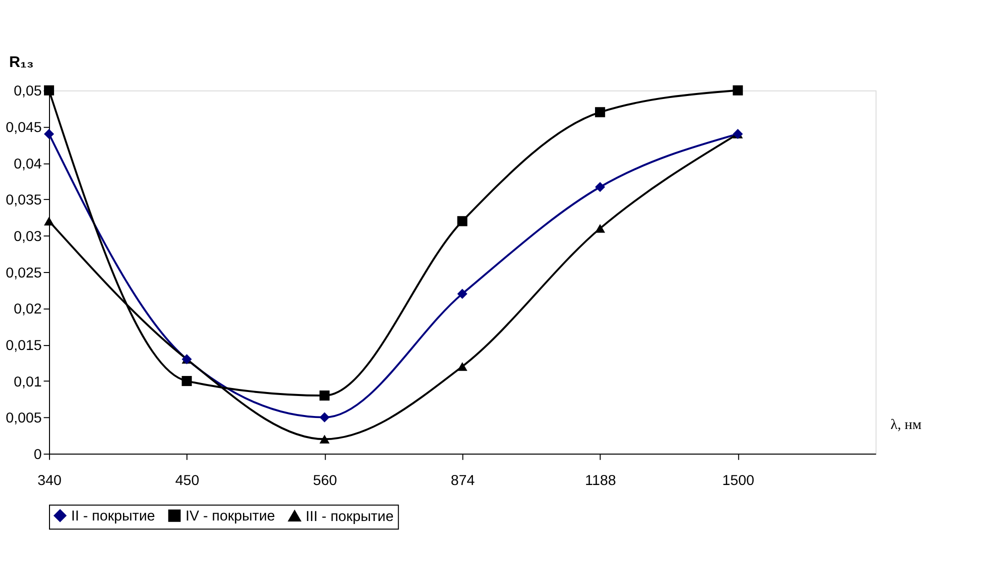 Image resolution: width=989 pixels, height=575 pixels. What do you see at coordinates (738, 480) in the screenshot?
I see `x-tick-label: 1500` at bounding box center [738, 480].